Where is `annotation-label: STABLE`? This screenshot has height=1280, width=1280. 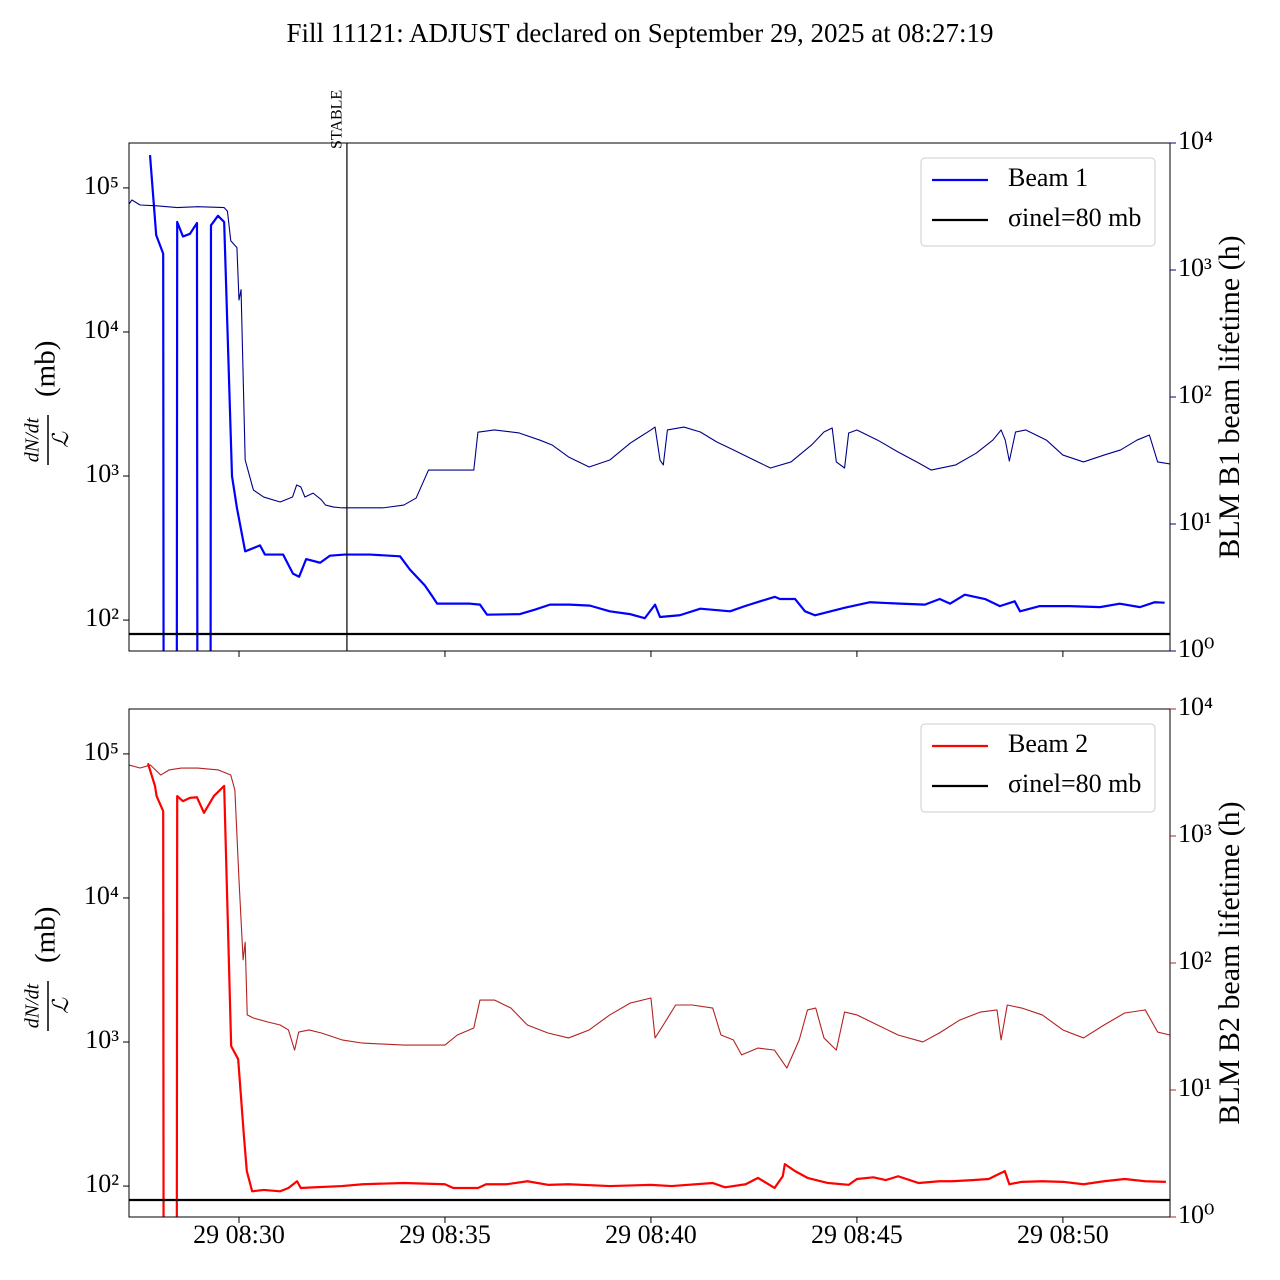 annotation-label: STABLE is located at coordinates (337, 119).